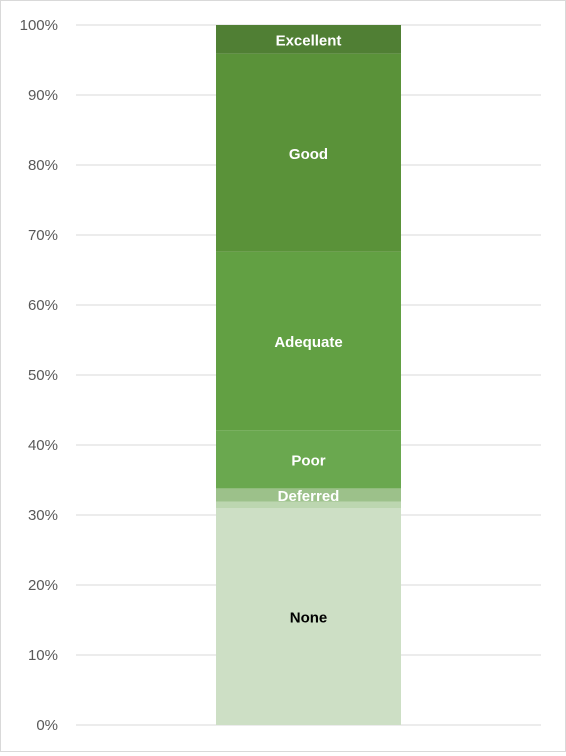 This screenshot has height=756, width=566. I want to click on bar-segment-deferred, so click(308, 495).